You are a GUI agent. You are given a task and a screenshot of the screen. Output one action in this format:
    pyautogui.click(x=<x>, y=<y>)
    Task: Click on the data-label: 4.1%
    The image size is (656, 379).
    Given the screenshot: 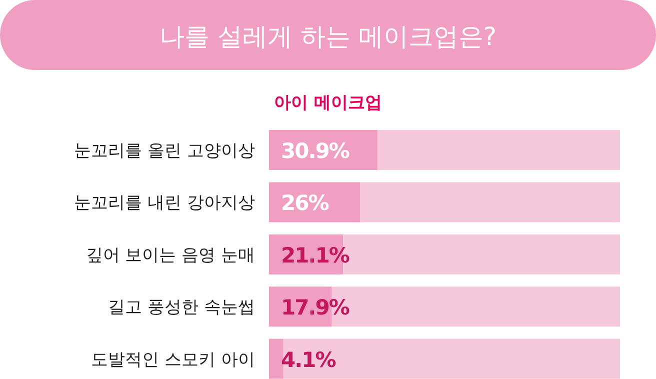 What is the action you would take?
    pyautogui.click(x=308, y=360)
    